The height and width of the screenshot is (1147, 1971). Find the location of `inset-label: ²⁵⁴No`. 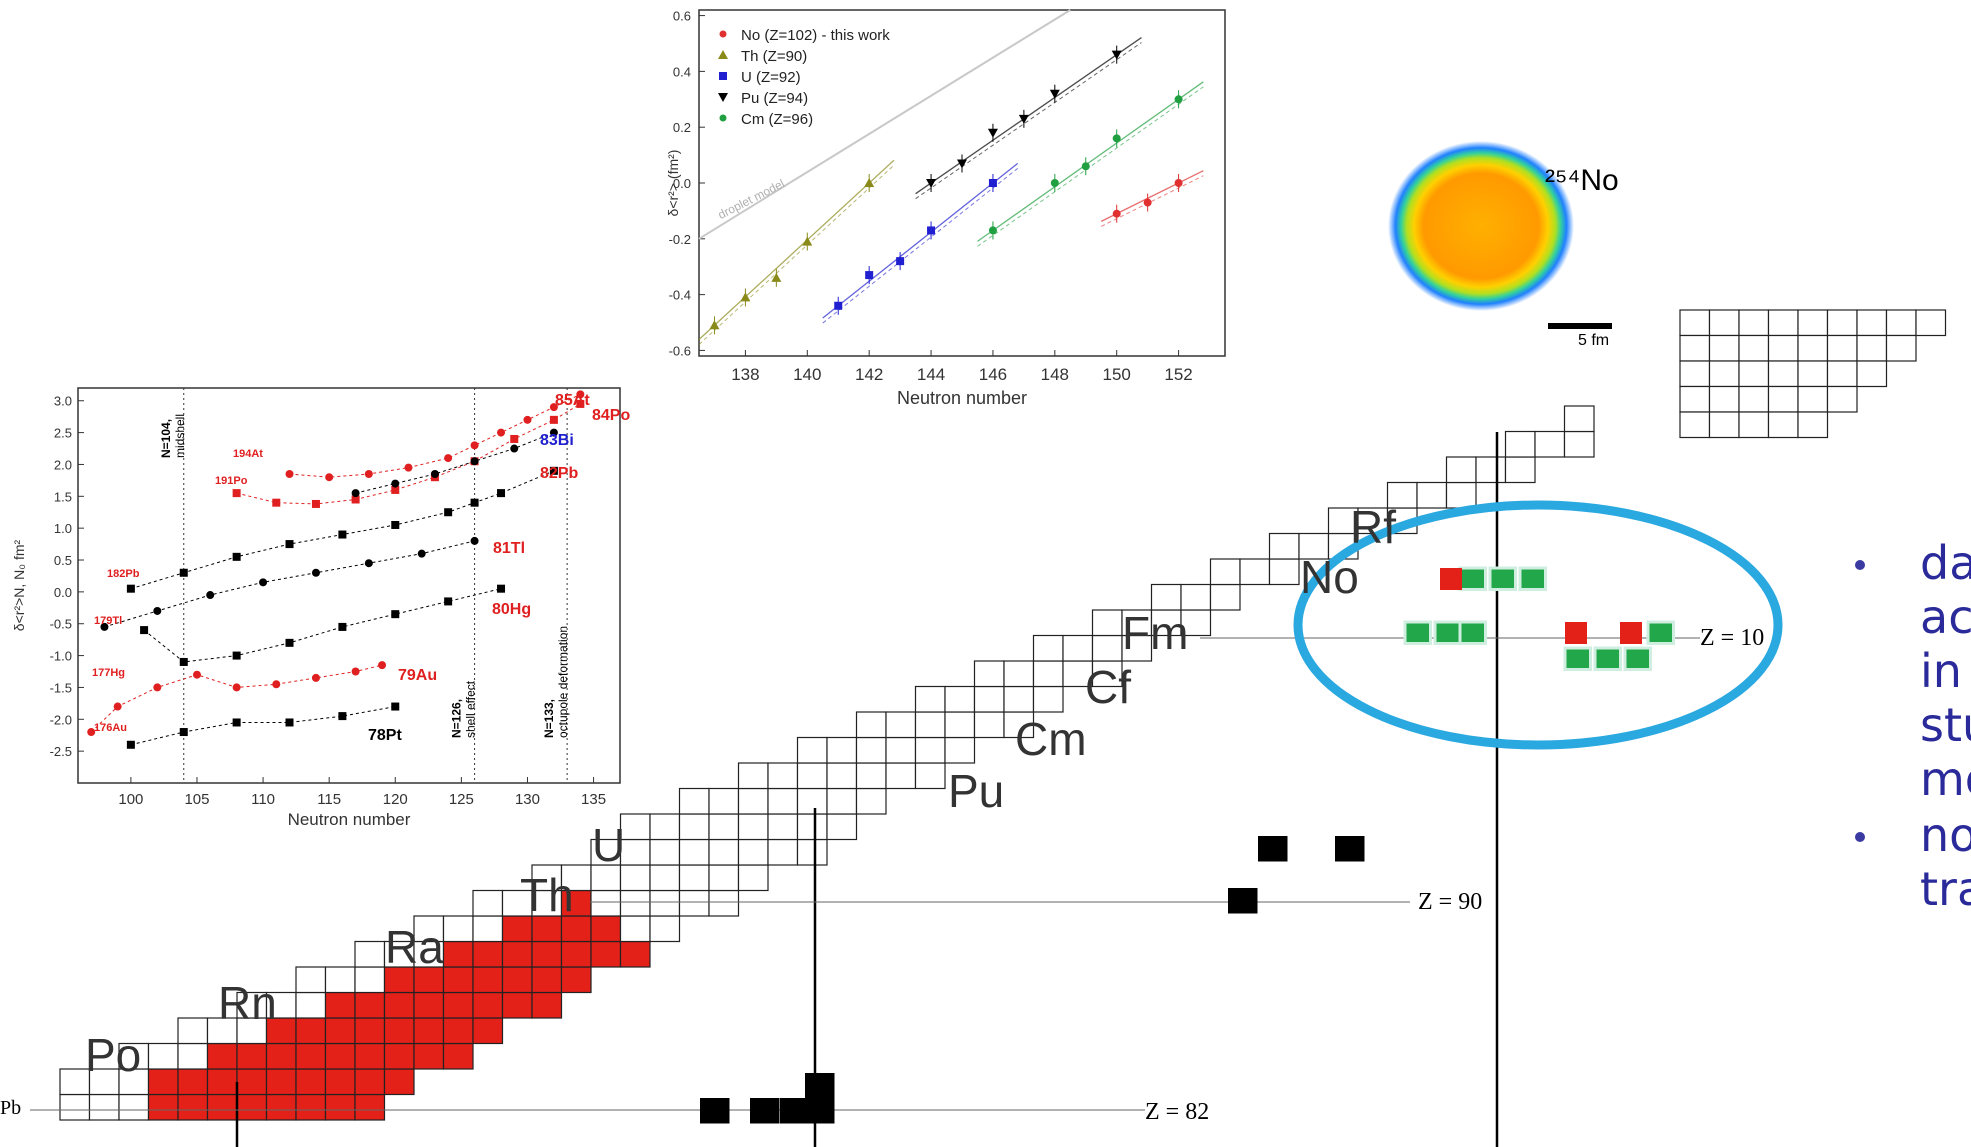

inset-label: ²⁵⁴No is located at coordinates (1582, 180).